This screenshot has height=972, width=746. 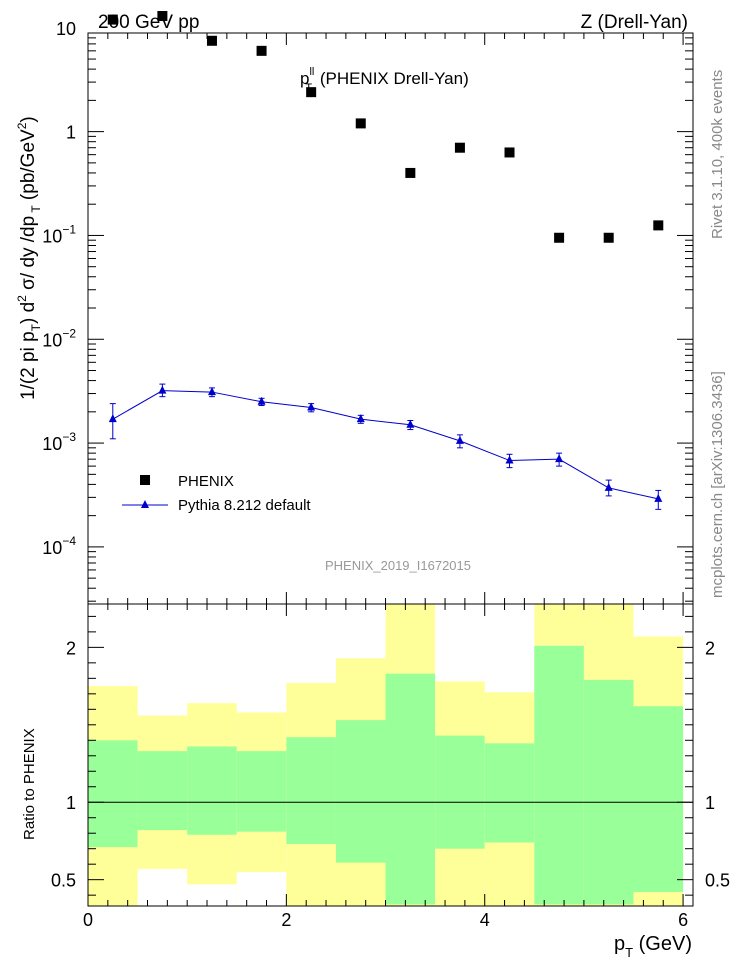 I want to click on ratio-tick-label-right: 1, so click(x=710, y=803).